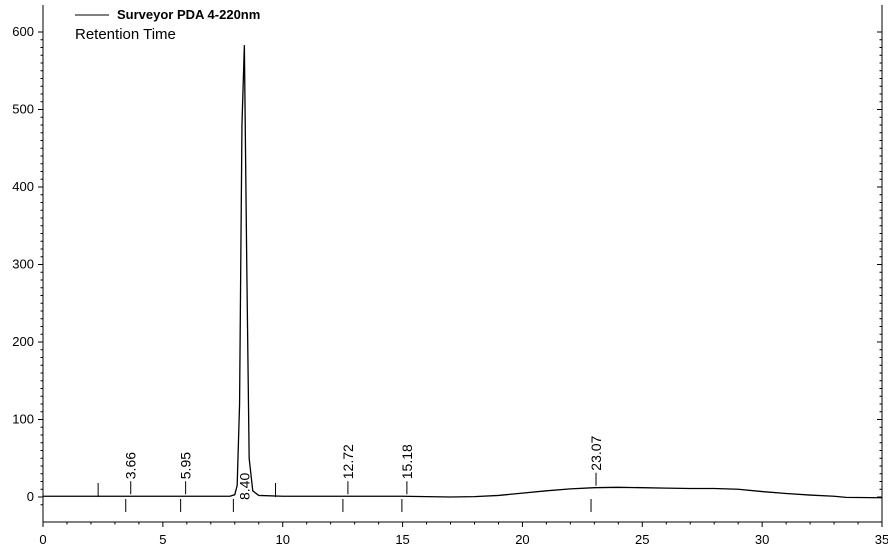 Image resolution: width=888 pixels, height=553 pixels. Describe the element at coordinates (282, 539) in the screenshot. I see `x-tick-label-10: 10` at that location.